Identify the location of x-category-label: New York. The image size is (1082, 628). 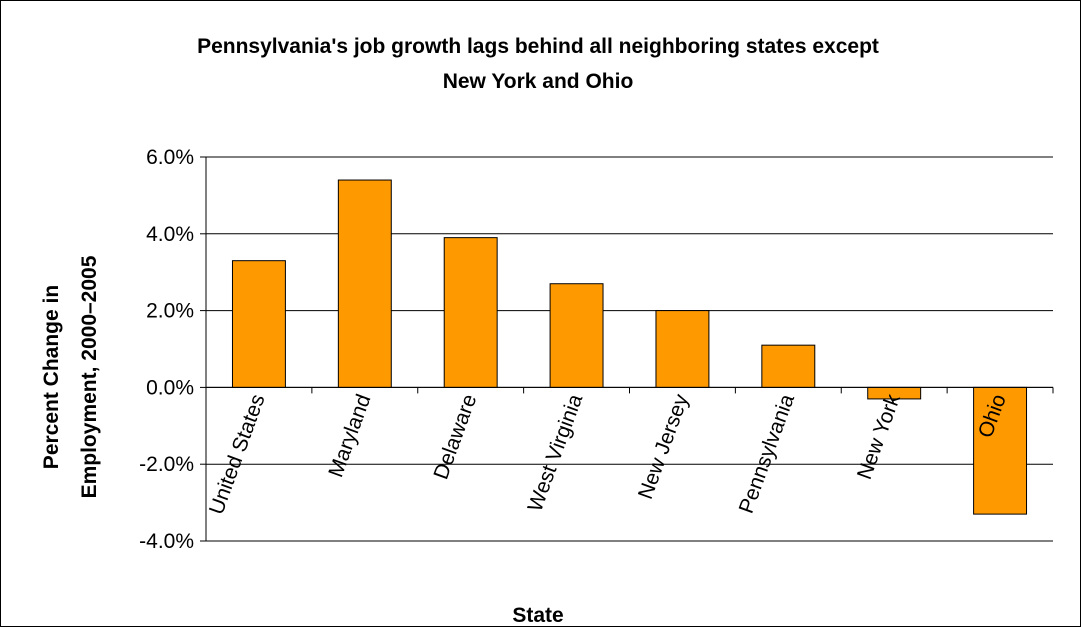
(879, 437).